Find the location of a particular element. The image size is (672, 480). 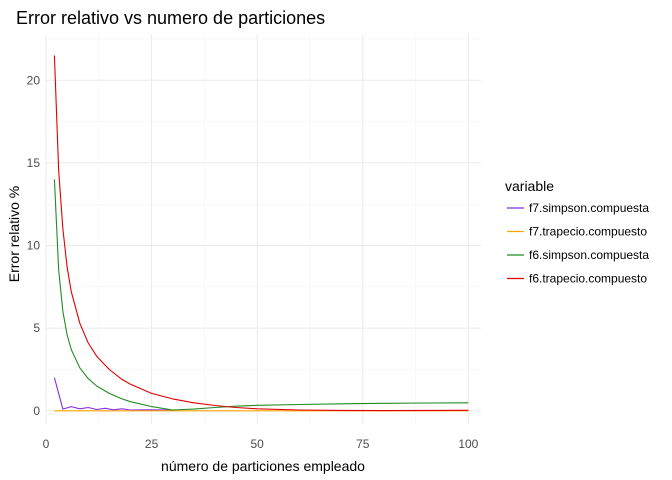

y-tick-label: 5 is located at coordinates (36, 328).